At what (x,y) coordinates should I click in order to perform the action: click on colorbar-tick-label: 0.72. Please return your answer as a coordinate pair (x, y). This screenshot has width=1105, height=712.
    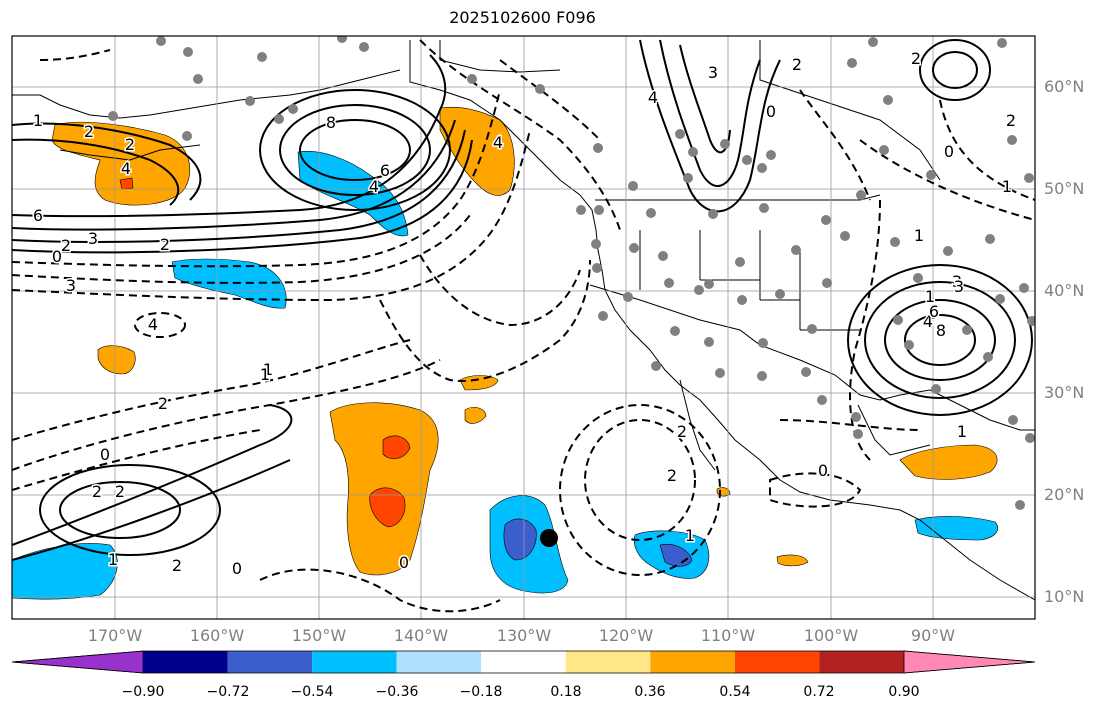
    Looking at the image, I should click on (819, 692).